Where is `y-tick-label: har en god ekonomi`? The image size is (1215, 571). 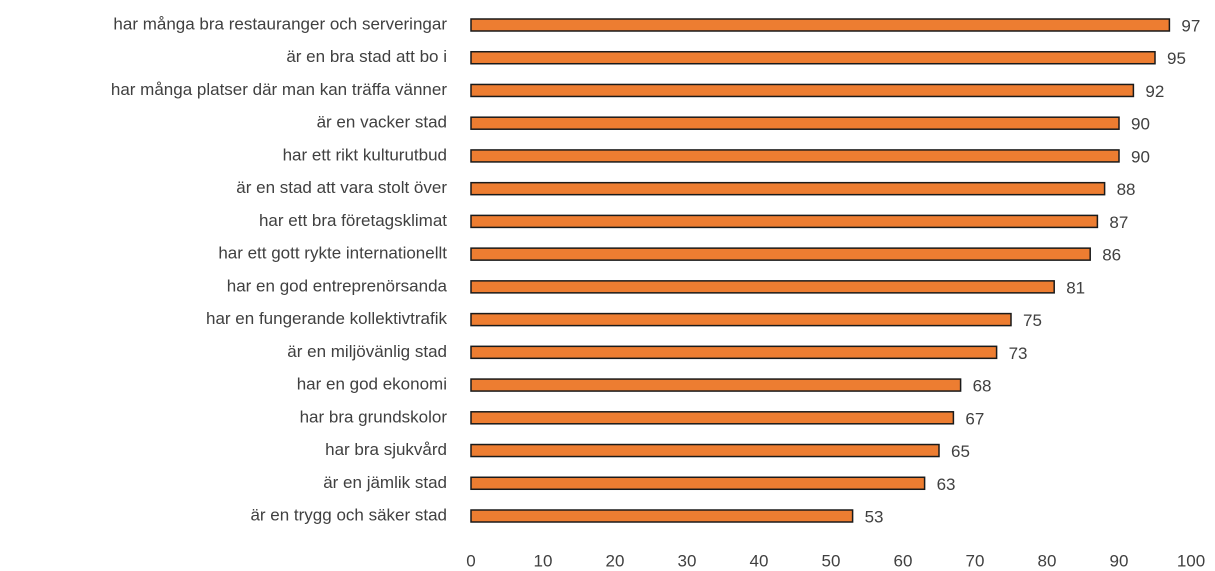 y-tick-label: har en god ekonomi is located at coordinates (372, 384).